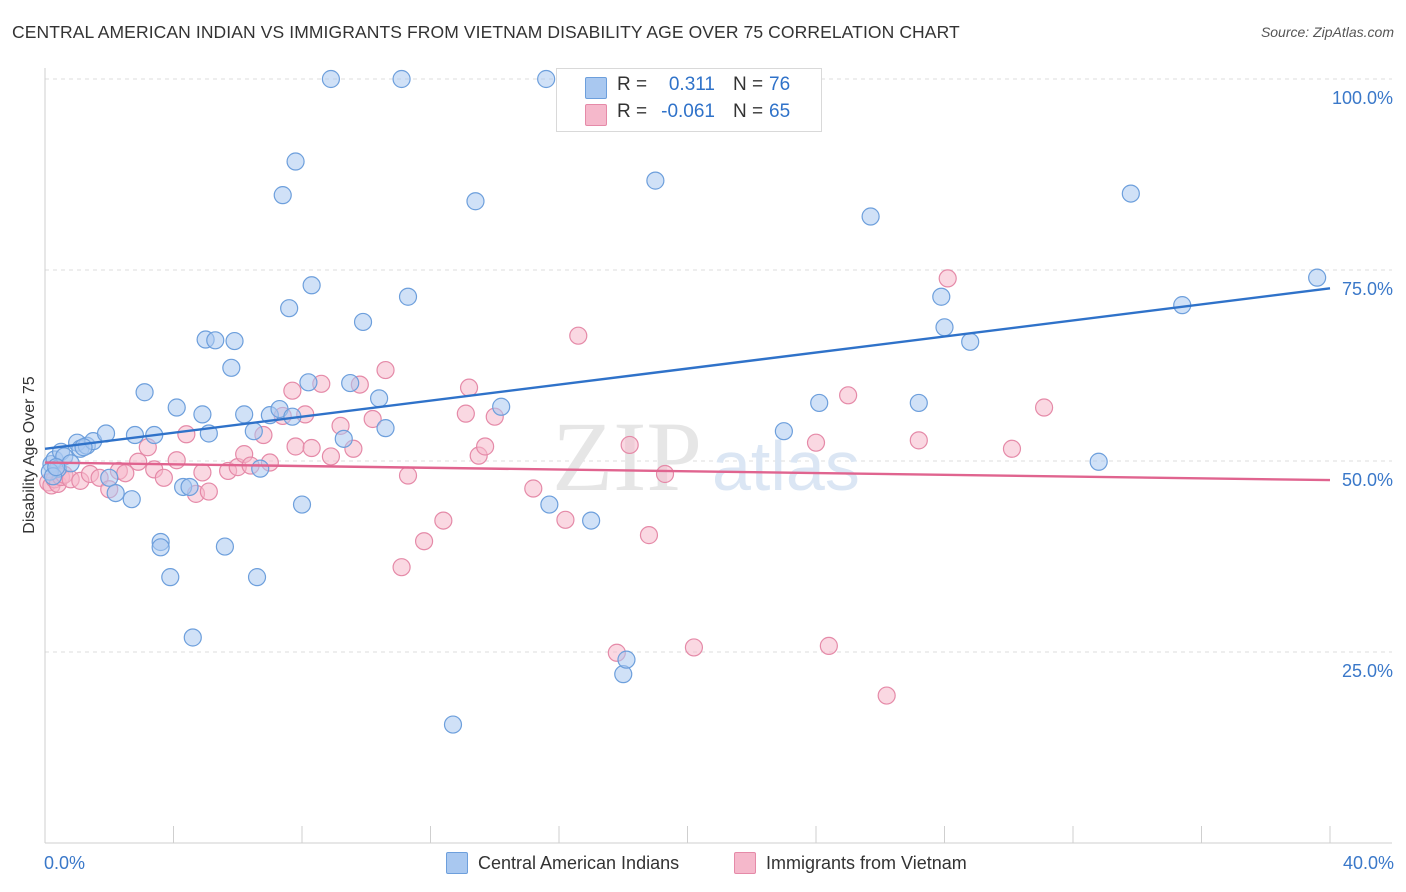 This screenshot has height=892, width=1406. What do you see at coordinates (1367, 480) in the screenshot?
I see `y-tick-label: 50.0%` at bounding box center [1367, 480].